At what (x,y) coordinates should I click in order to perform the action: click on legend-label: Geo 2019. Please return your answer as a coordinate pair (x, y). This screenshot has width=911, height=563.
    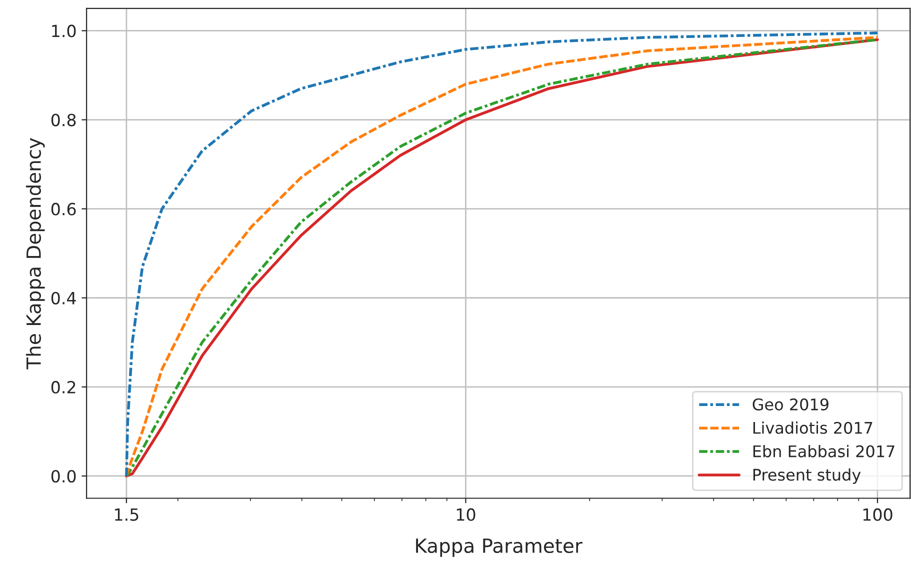
    Looking at the image, I should click on (790, 404).